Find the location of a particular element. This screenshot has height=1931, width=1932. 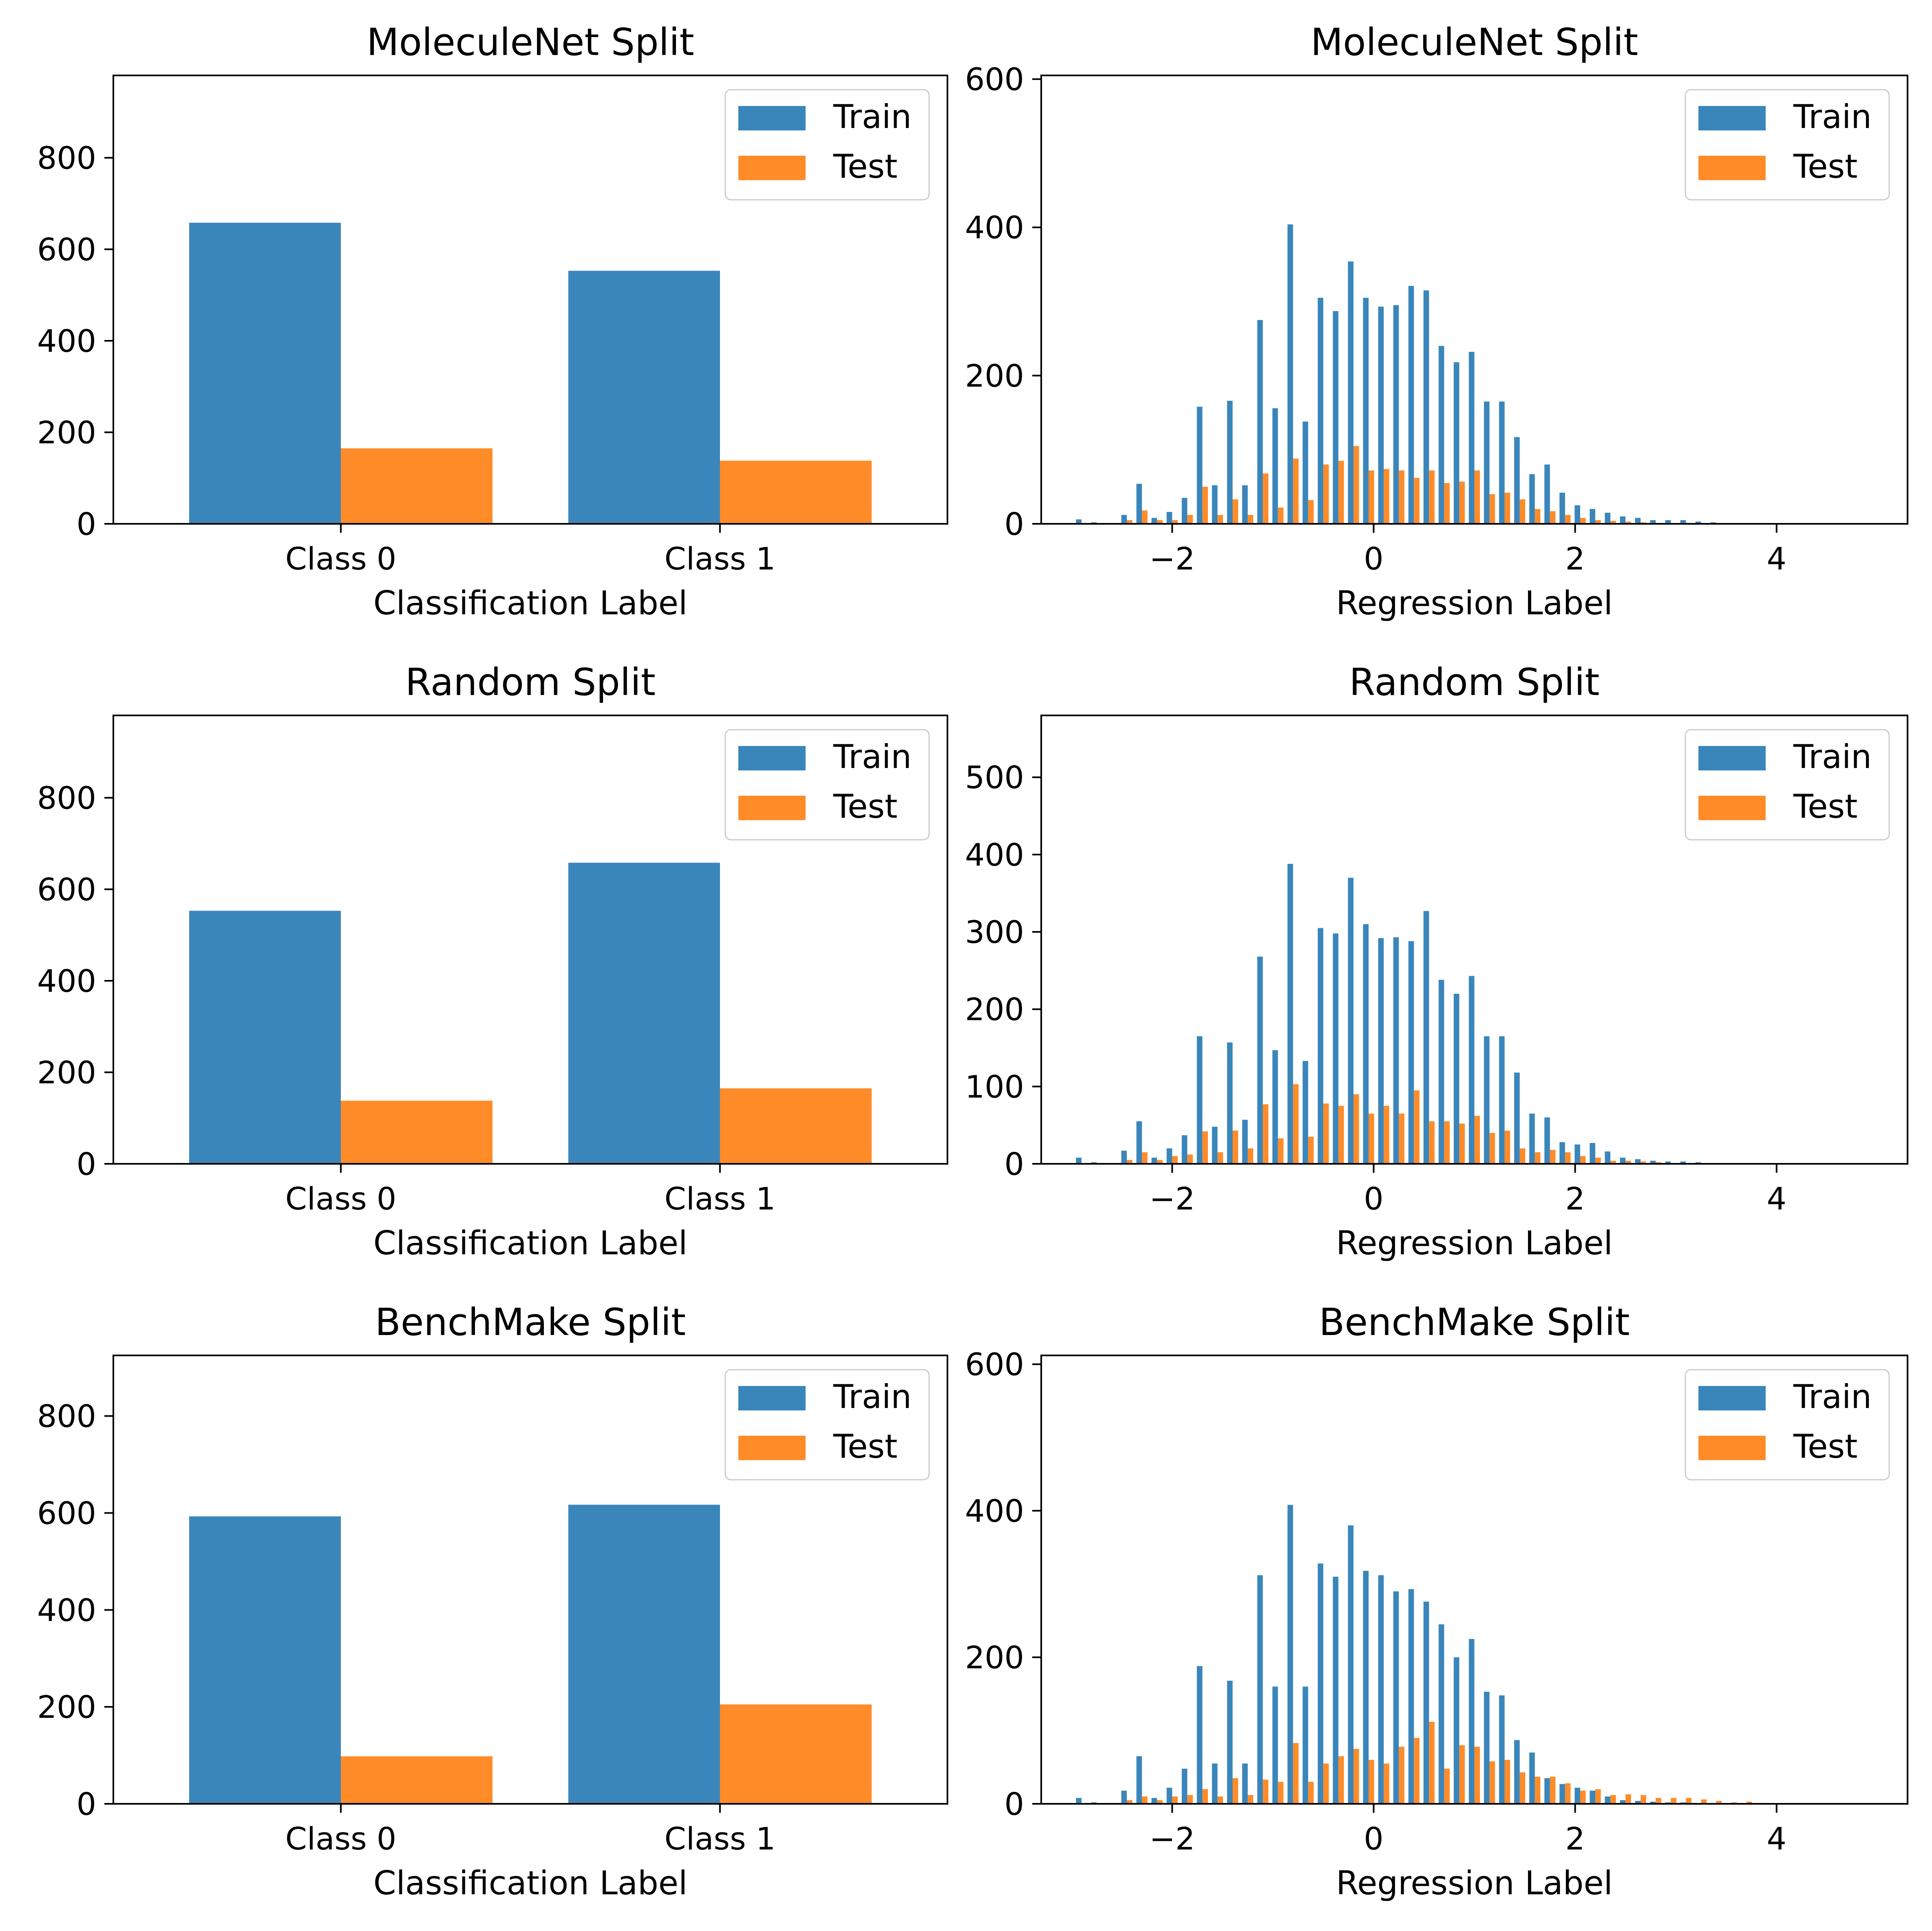

legend-train-label: Train is located at coordinates (872, 757).